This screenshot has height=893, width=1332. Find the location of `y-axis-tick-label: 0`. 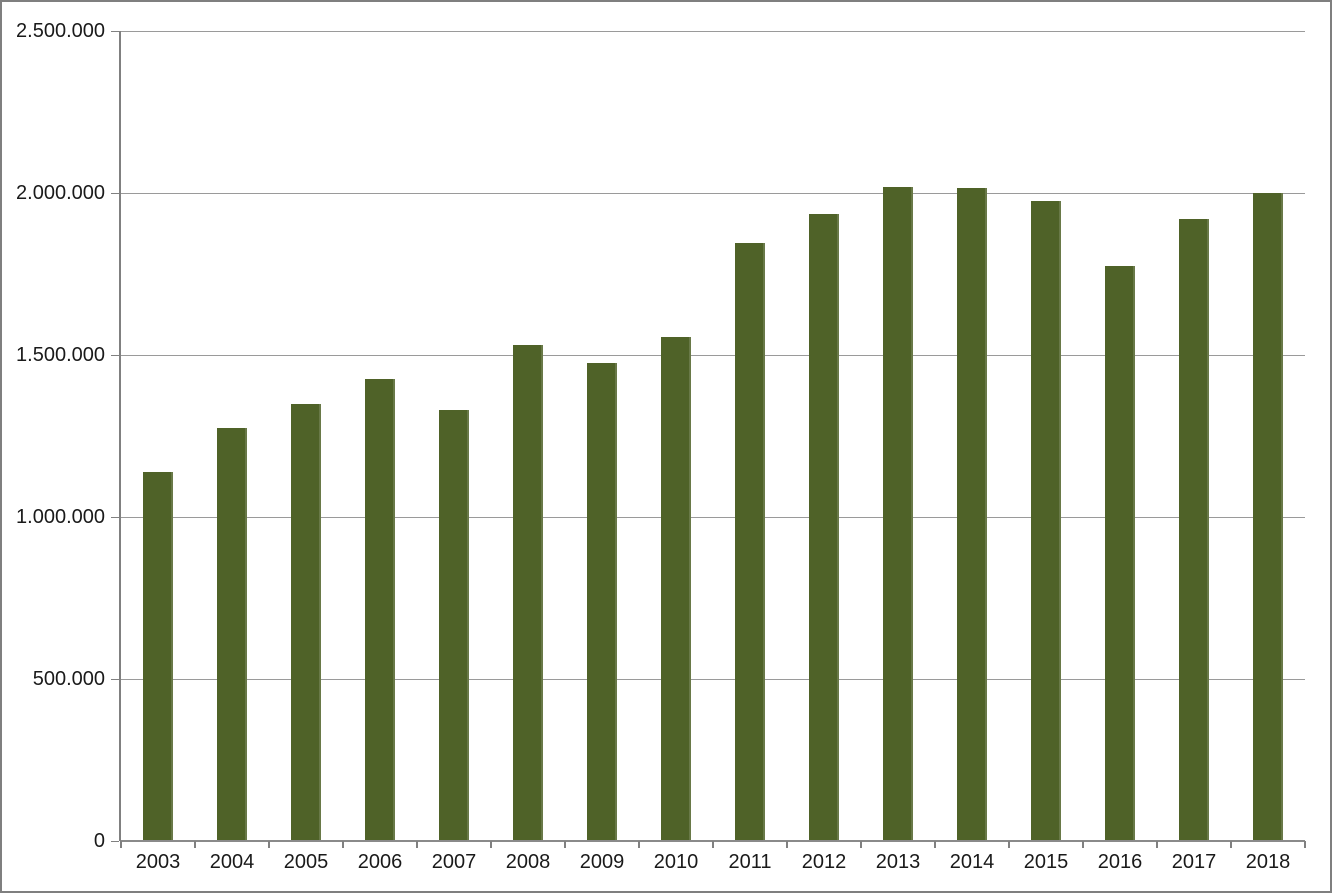

y-axis-tick-label: 0 is located at coordinates (99, 841).